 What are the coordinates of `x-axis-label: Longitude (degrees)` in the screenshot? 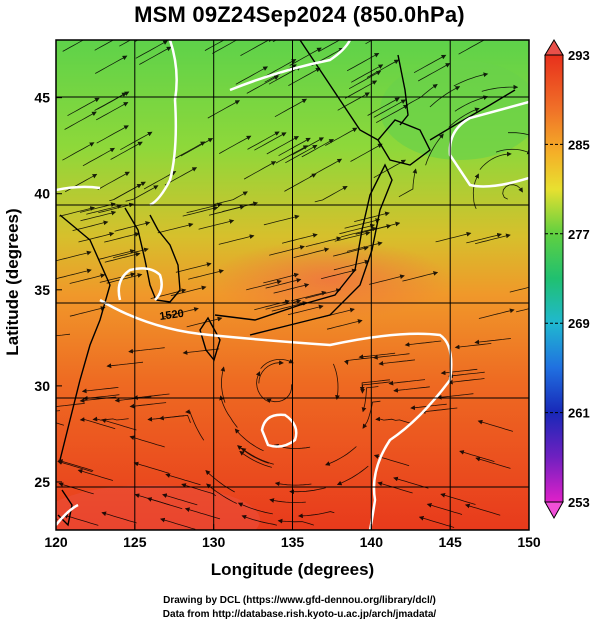 It's located at (292, 569).